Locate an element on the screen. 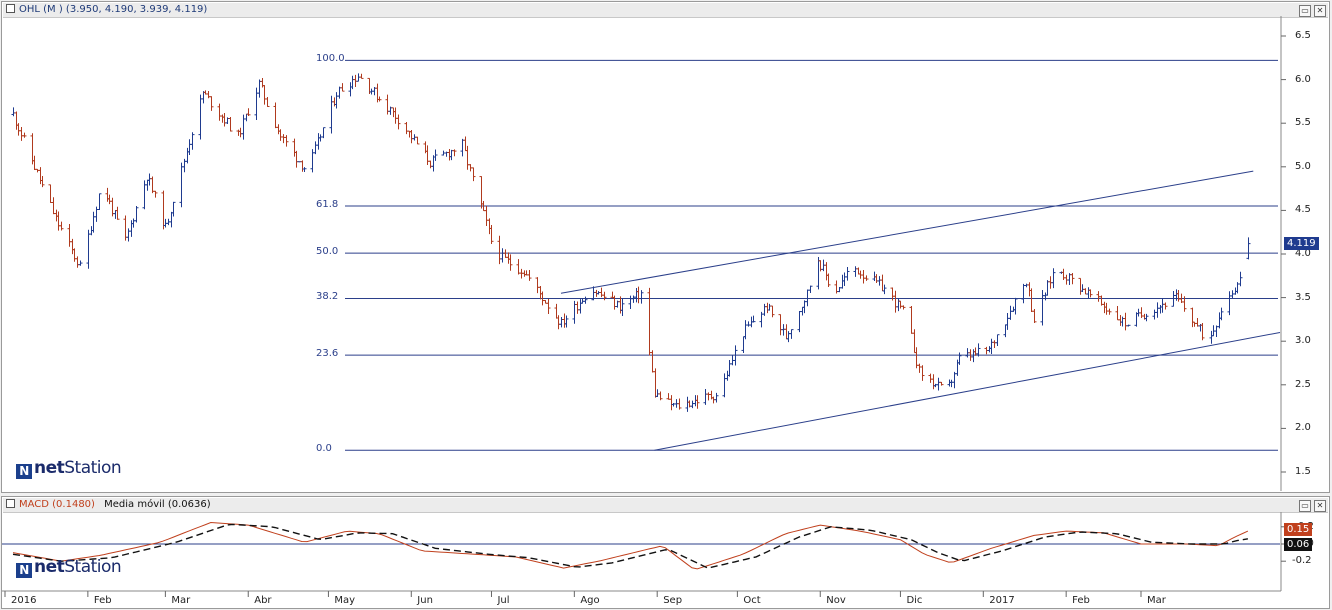 Image resolution: width=1332 pixels, height=610 pixels. time-tick-label: Abr is located at coordinates (263, 600).